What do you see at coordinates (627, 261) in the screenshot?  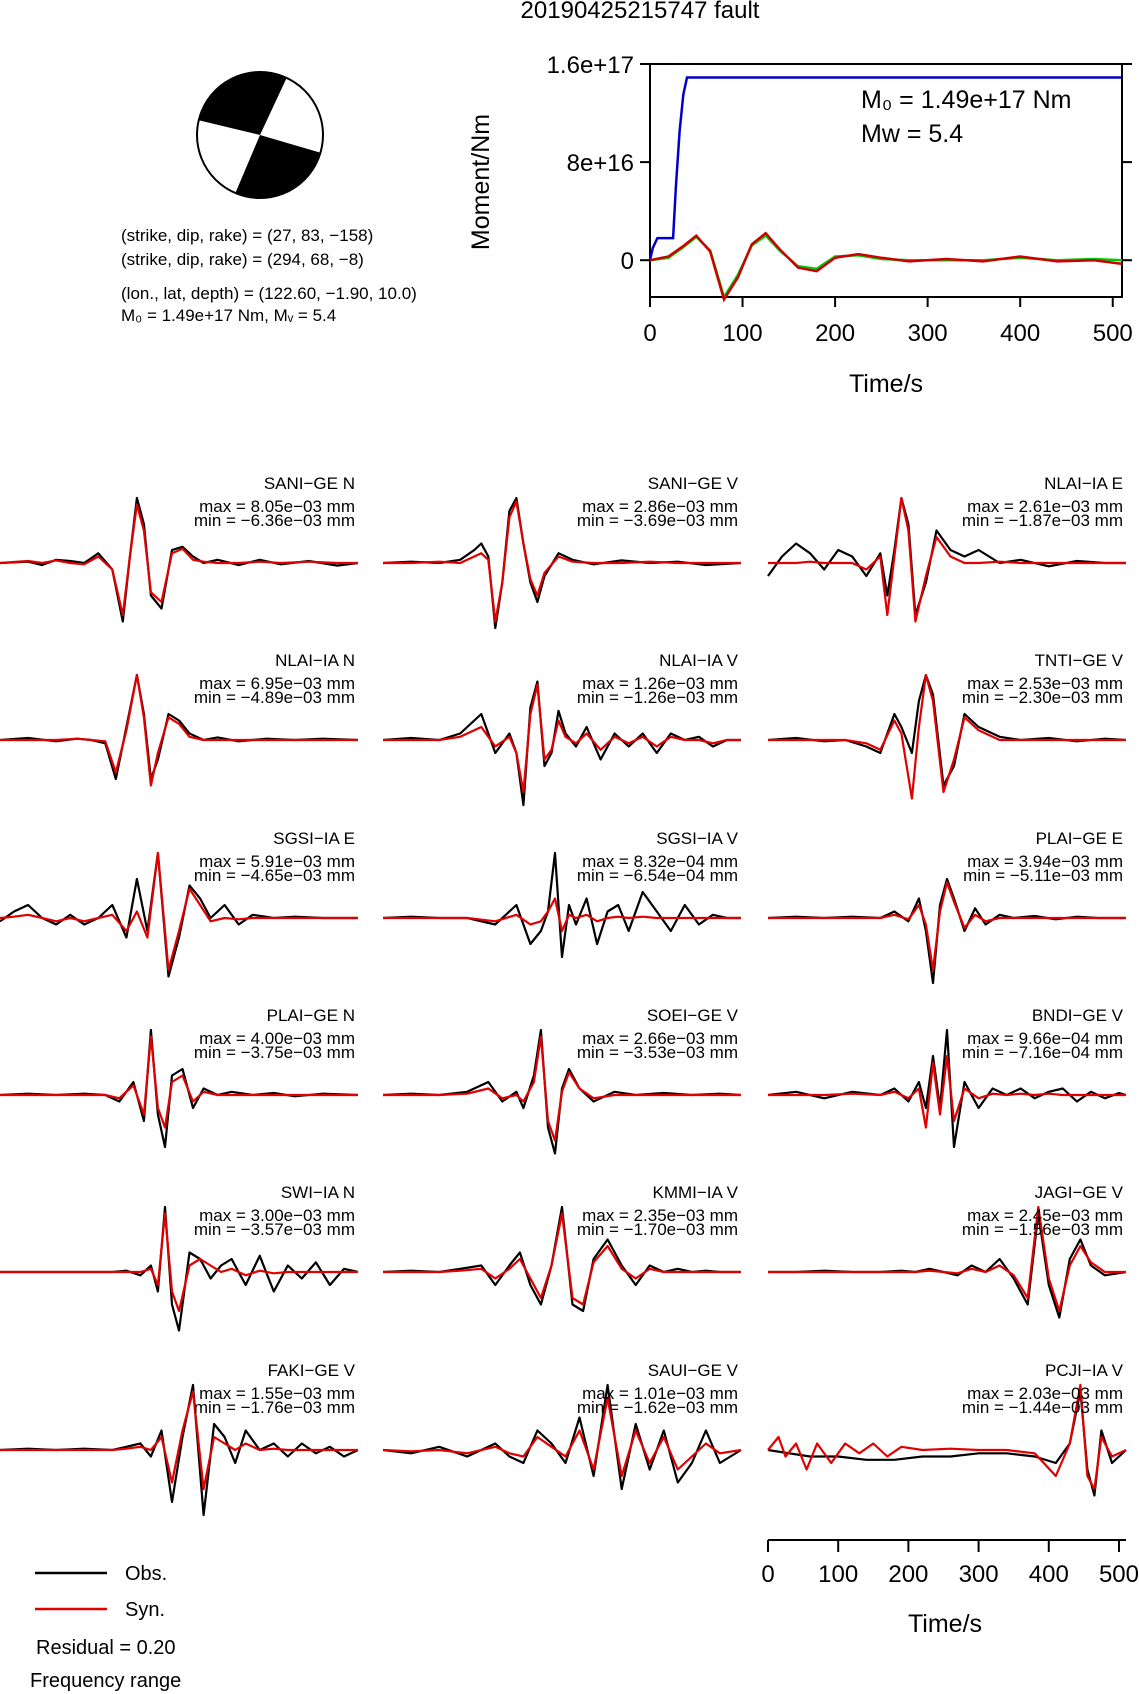 I see `moment-y-tick-label: 0` at bounding box center [627, 261].